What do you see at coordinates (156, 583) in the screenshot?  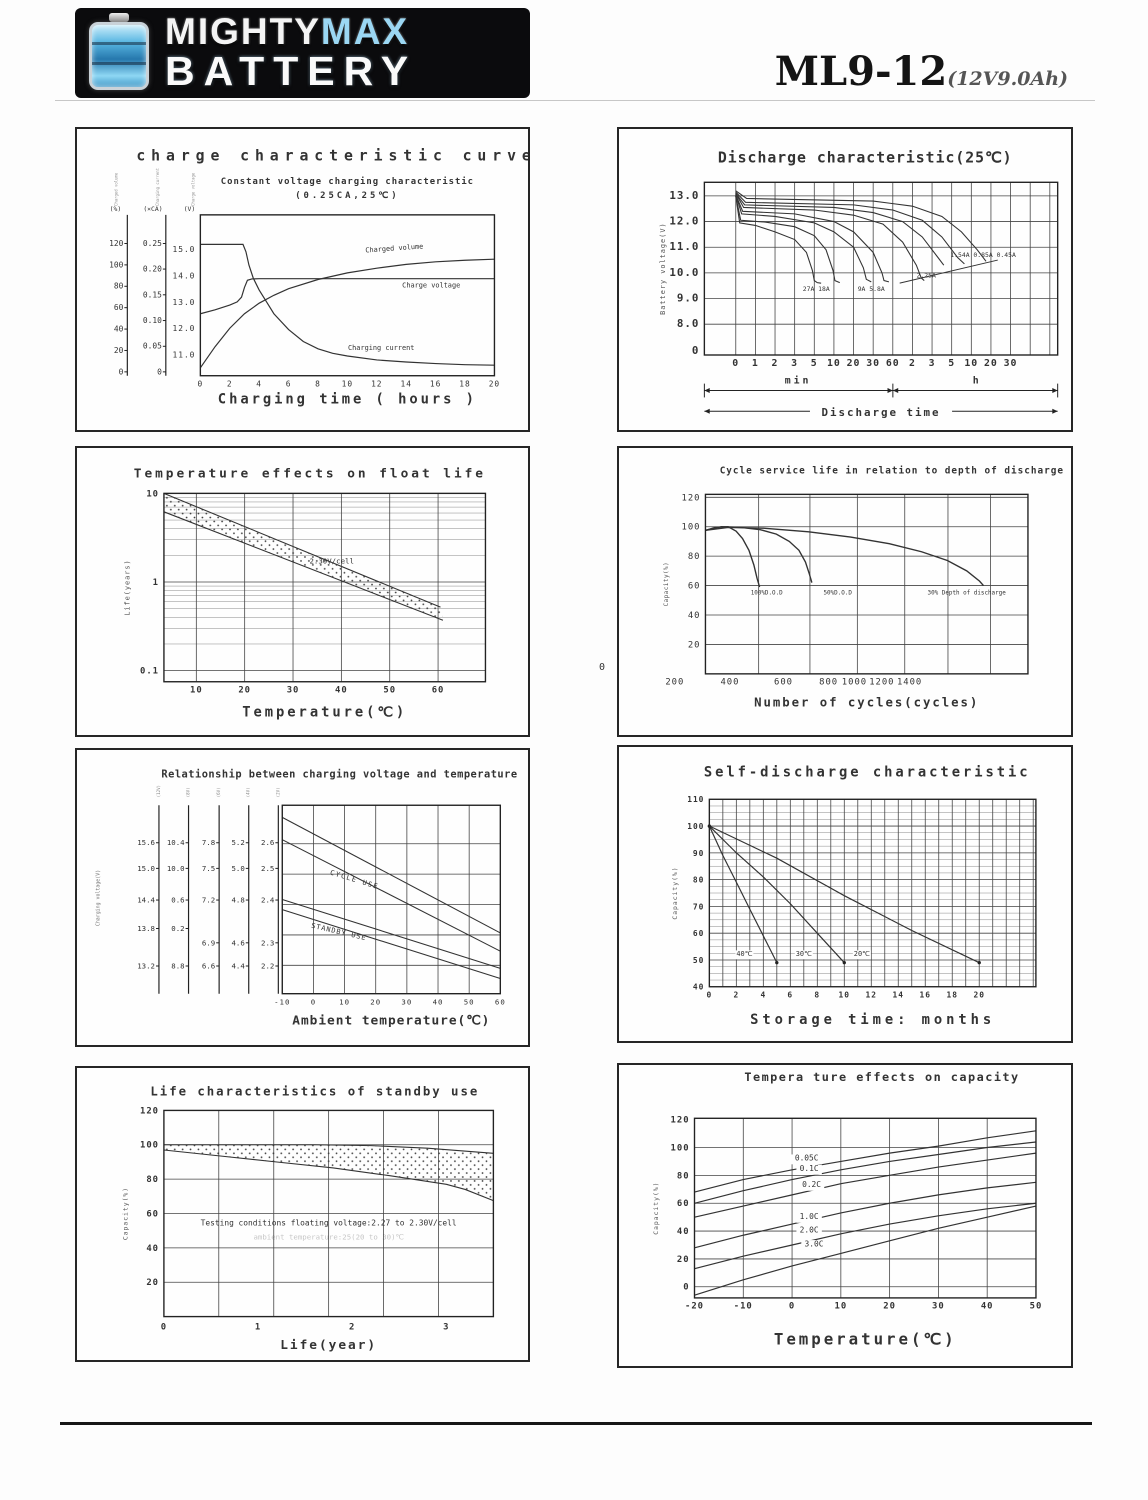 I see `svg-text: 1` at bounding box center [156, 583].